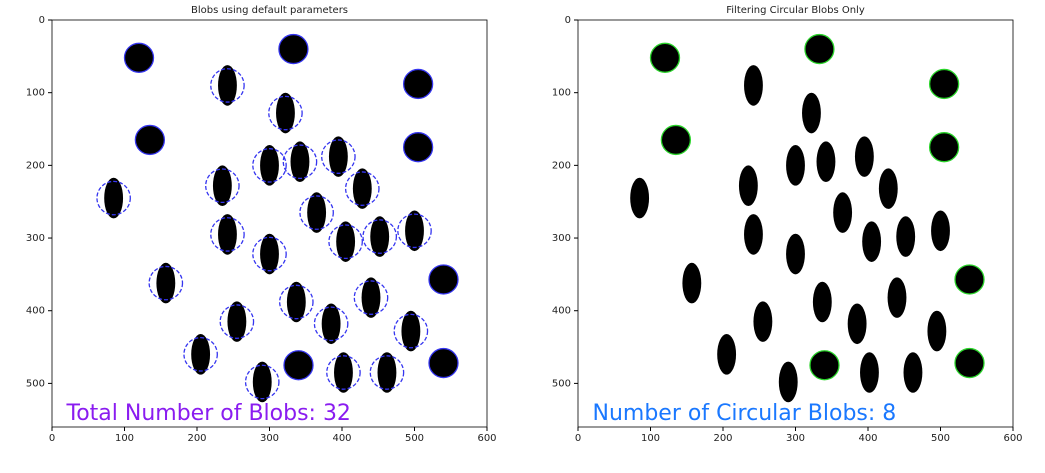 This screenshot has width=1045, height=473. What do you see at coordinates (208, 413) in the screenshot?
I see `annotation: Total Number of Blobs: 32` at bounding box center [208, 413].